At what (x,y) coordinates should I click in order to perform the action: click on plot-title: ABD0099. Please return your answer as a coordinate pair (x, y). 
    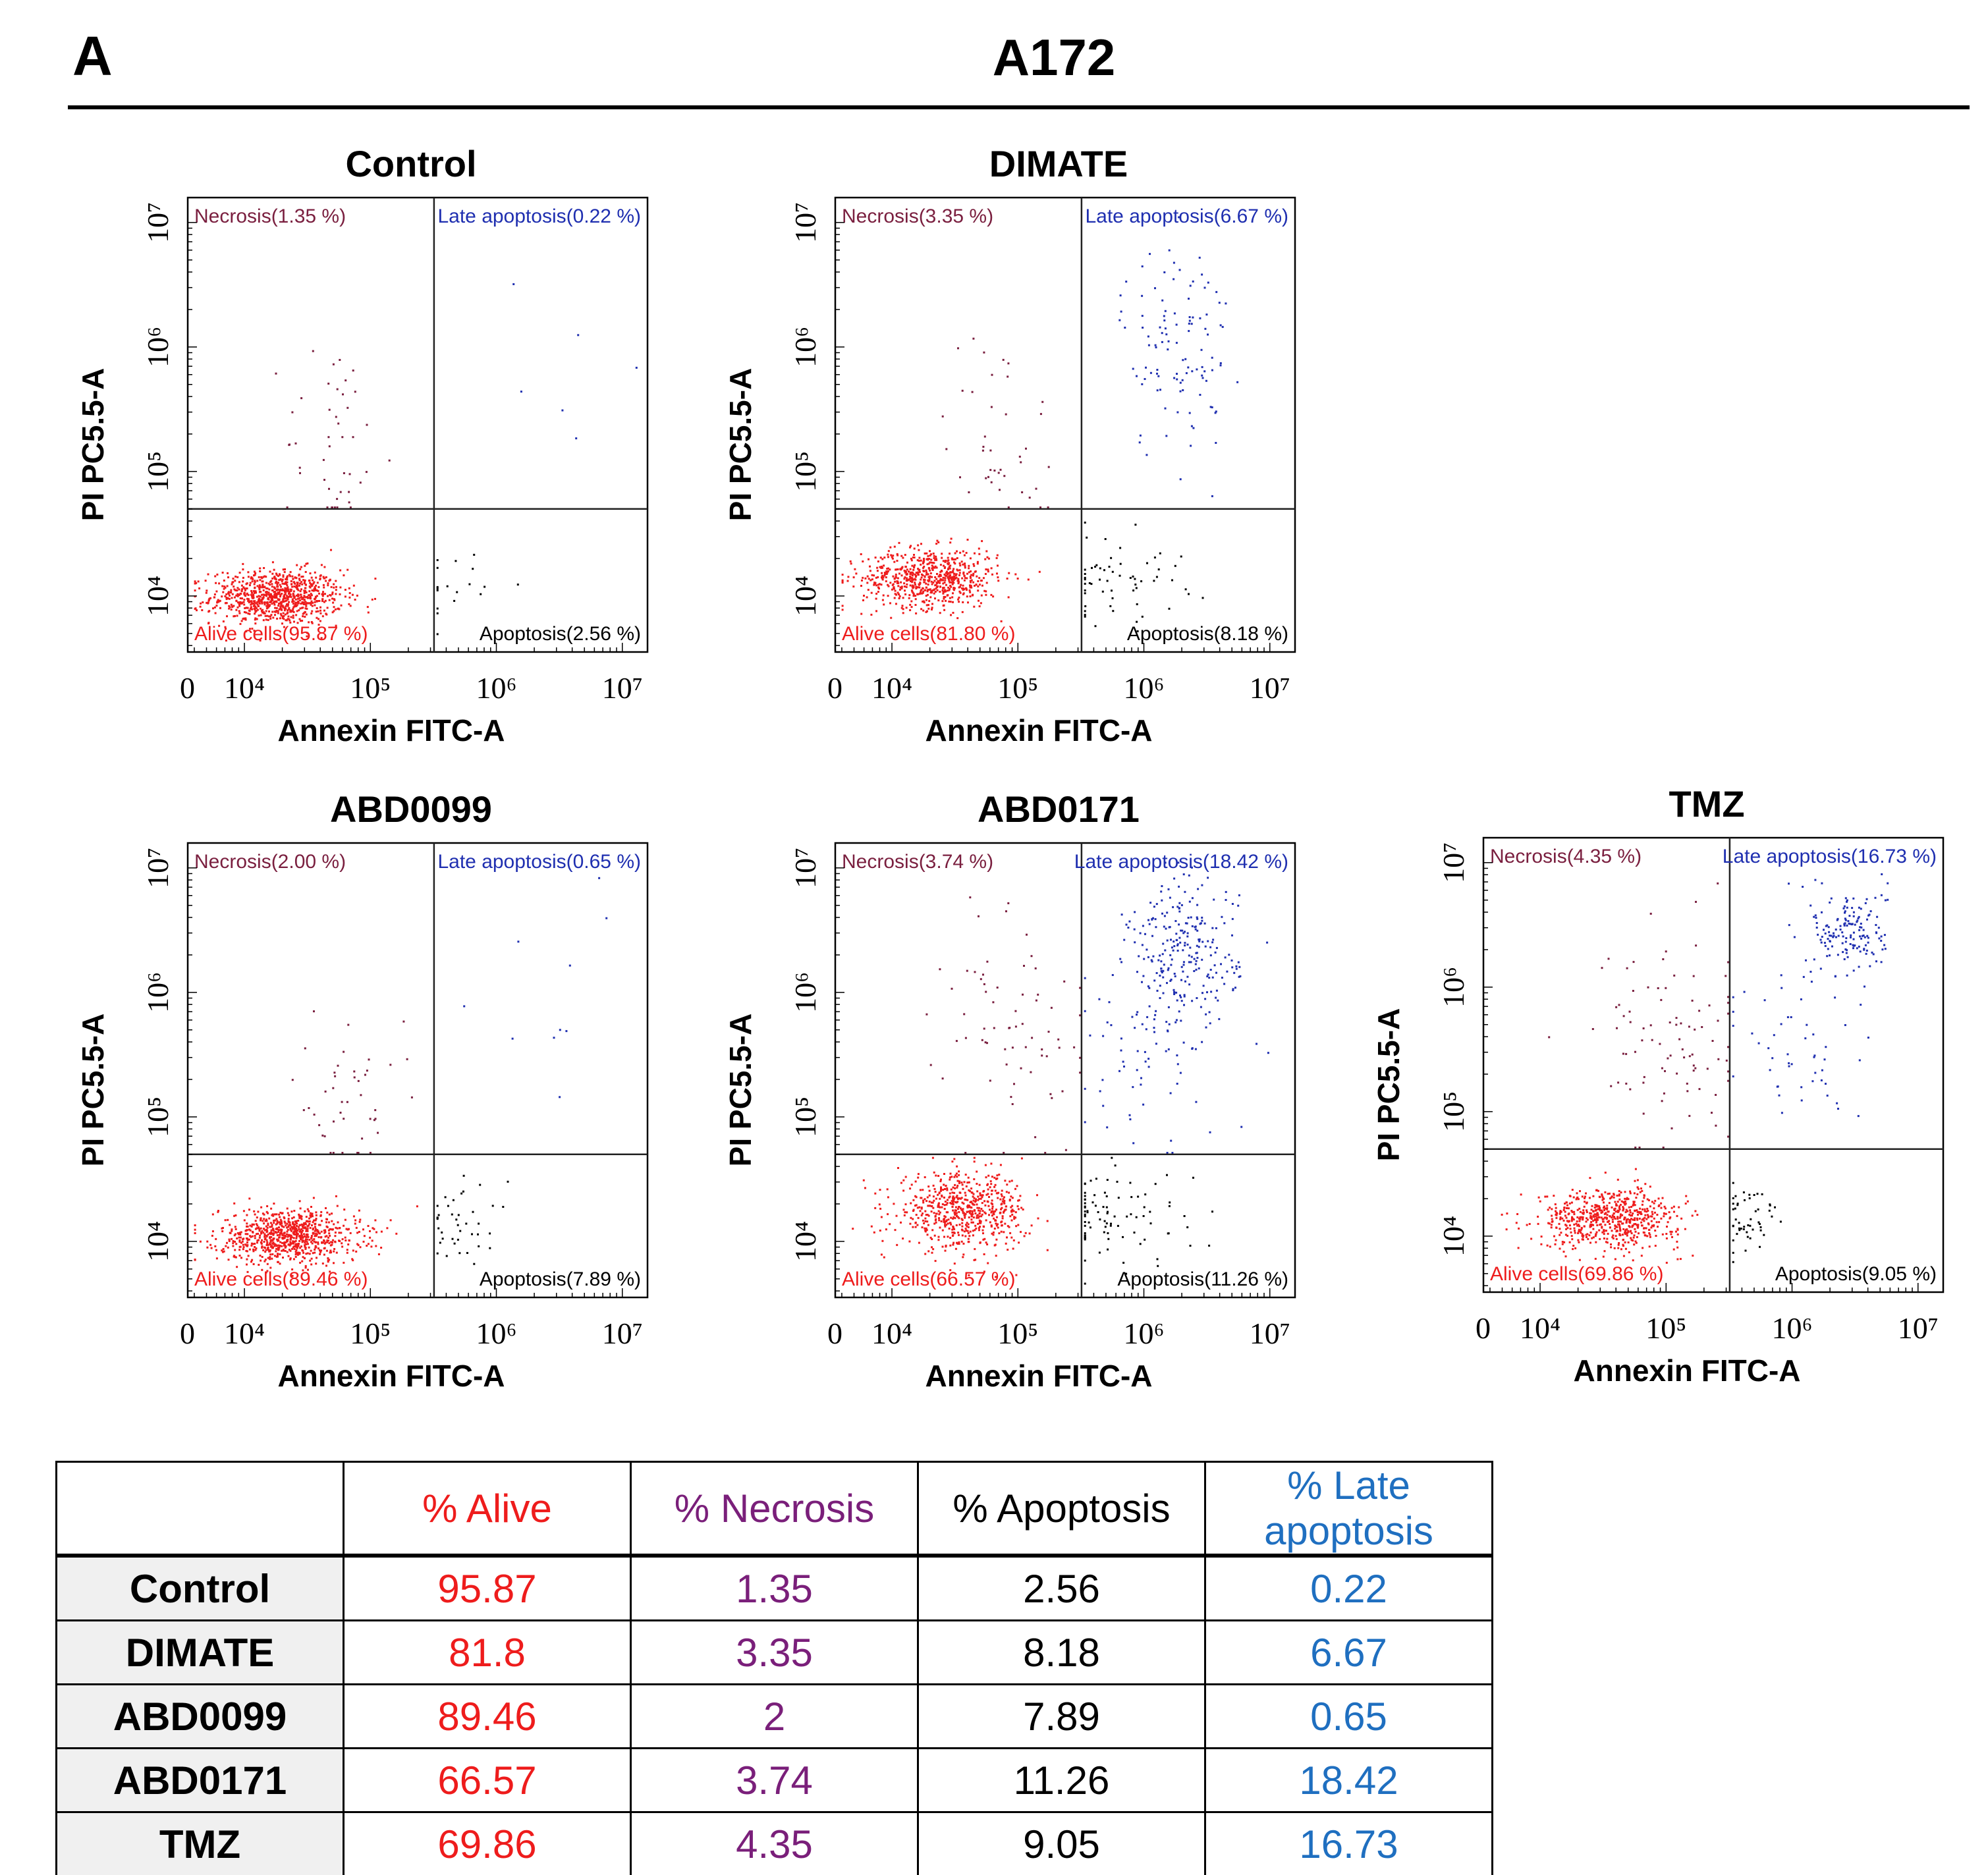
    Looking at the image, I should click on (411, 809).